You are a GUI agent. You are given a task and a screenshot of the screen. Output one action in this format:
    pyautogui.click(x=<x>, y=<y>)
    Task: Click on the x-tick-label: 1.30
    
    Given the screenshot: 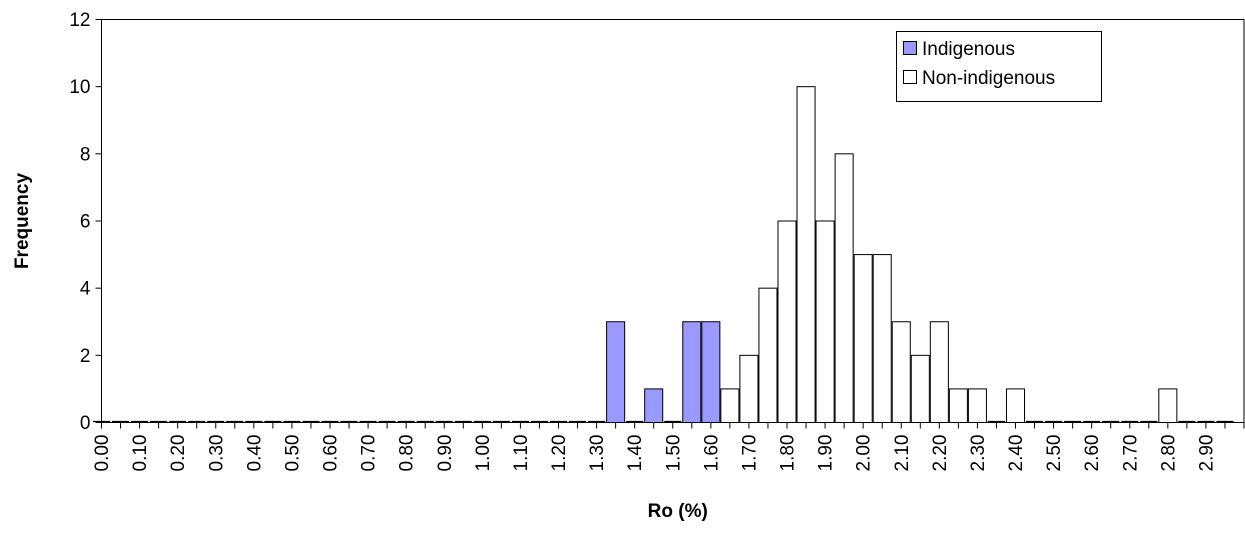 What is the action you would take?
    pyautogui.click(x=597, y=453)
    